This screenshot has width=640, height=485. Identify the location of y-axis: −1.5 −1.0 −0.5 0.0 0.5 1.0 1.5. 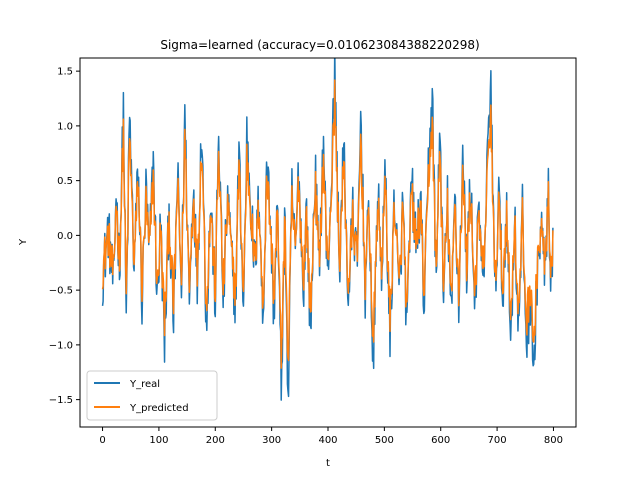
(64, 236).